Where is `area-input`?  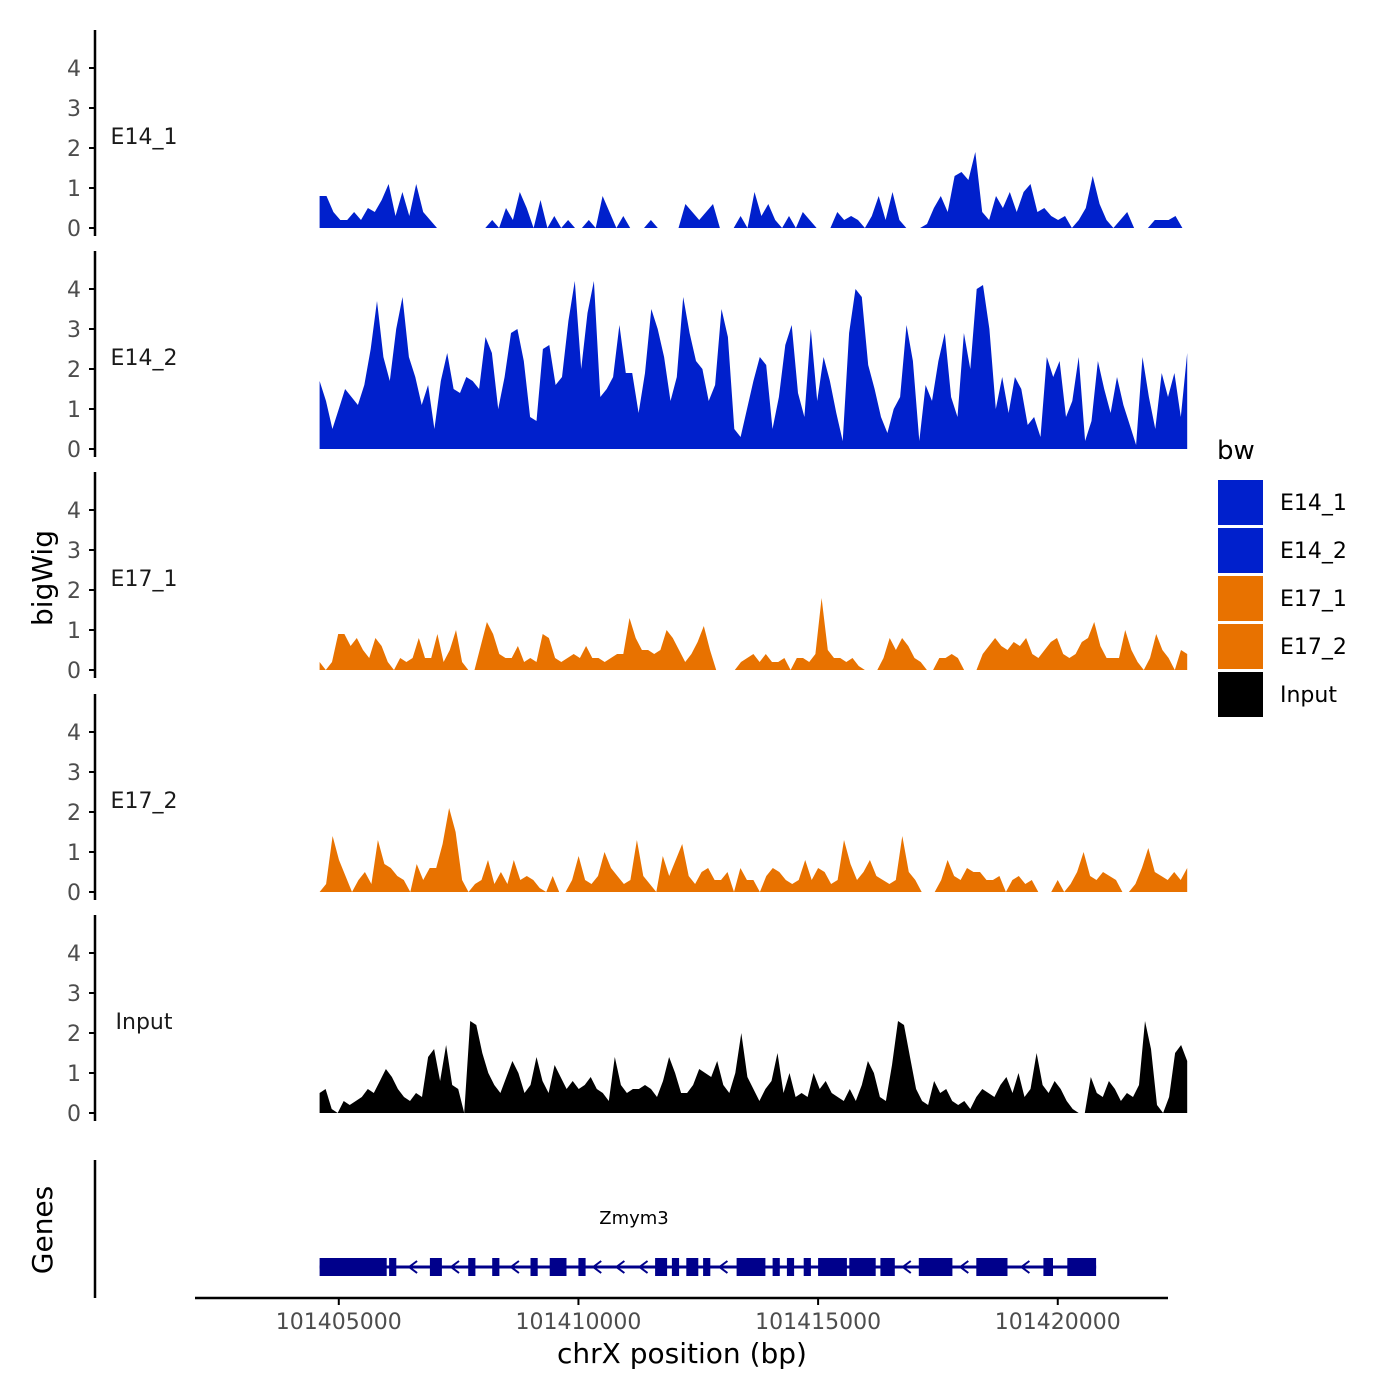 area-input is located at coordinates (753, 1067).